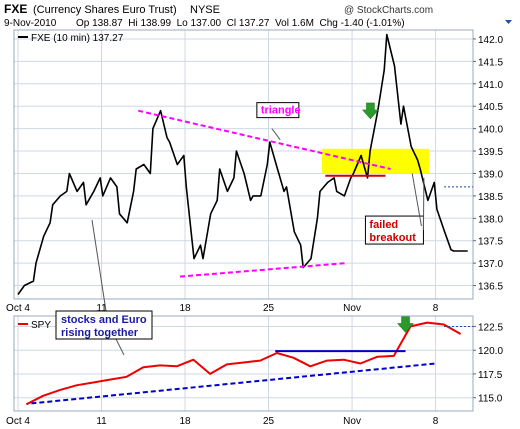 The image size is (520, 429). What do you see at coordinates (490, 130) in the screenshot?
I see `y-tick-label: 140.0` at bounding box center [490, 130].